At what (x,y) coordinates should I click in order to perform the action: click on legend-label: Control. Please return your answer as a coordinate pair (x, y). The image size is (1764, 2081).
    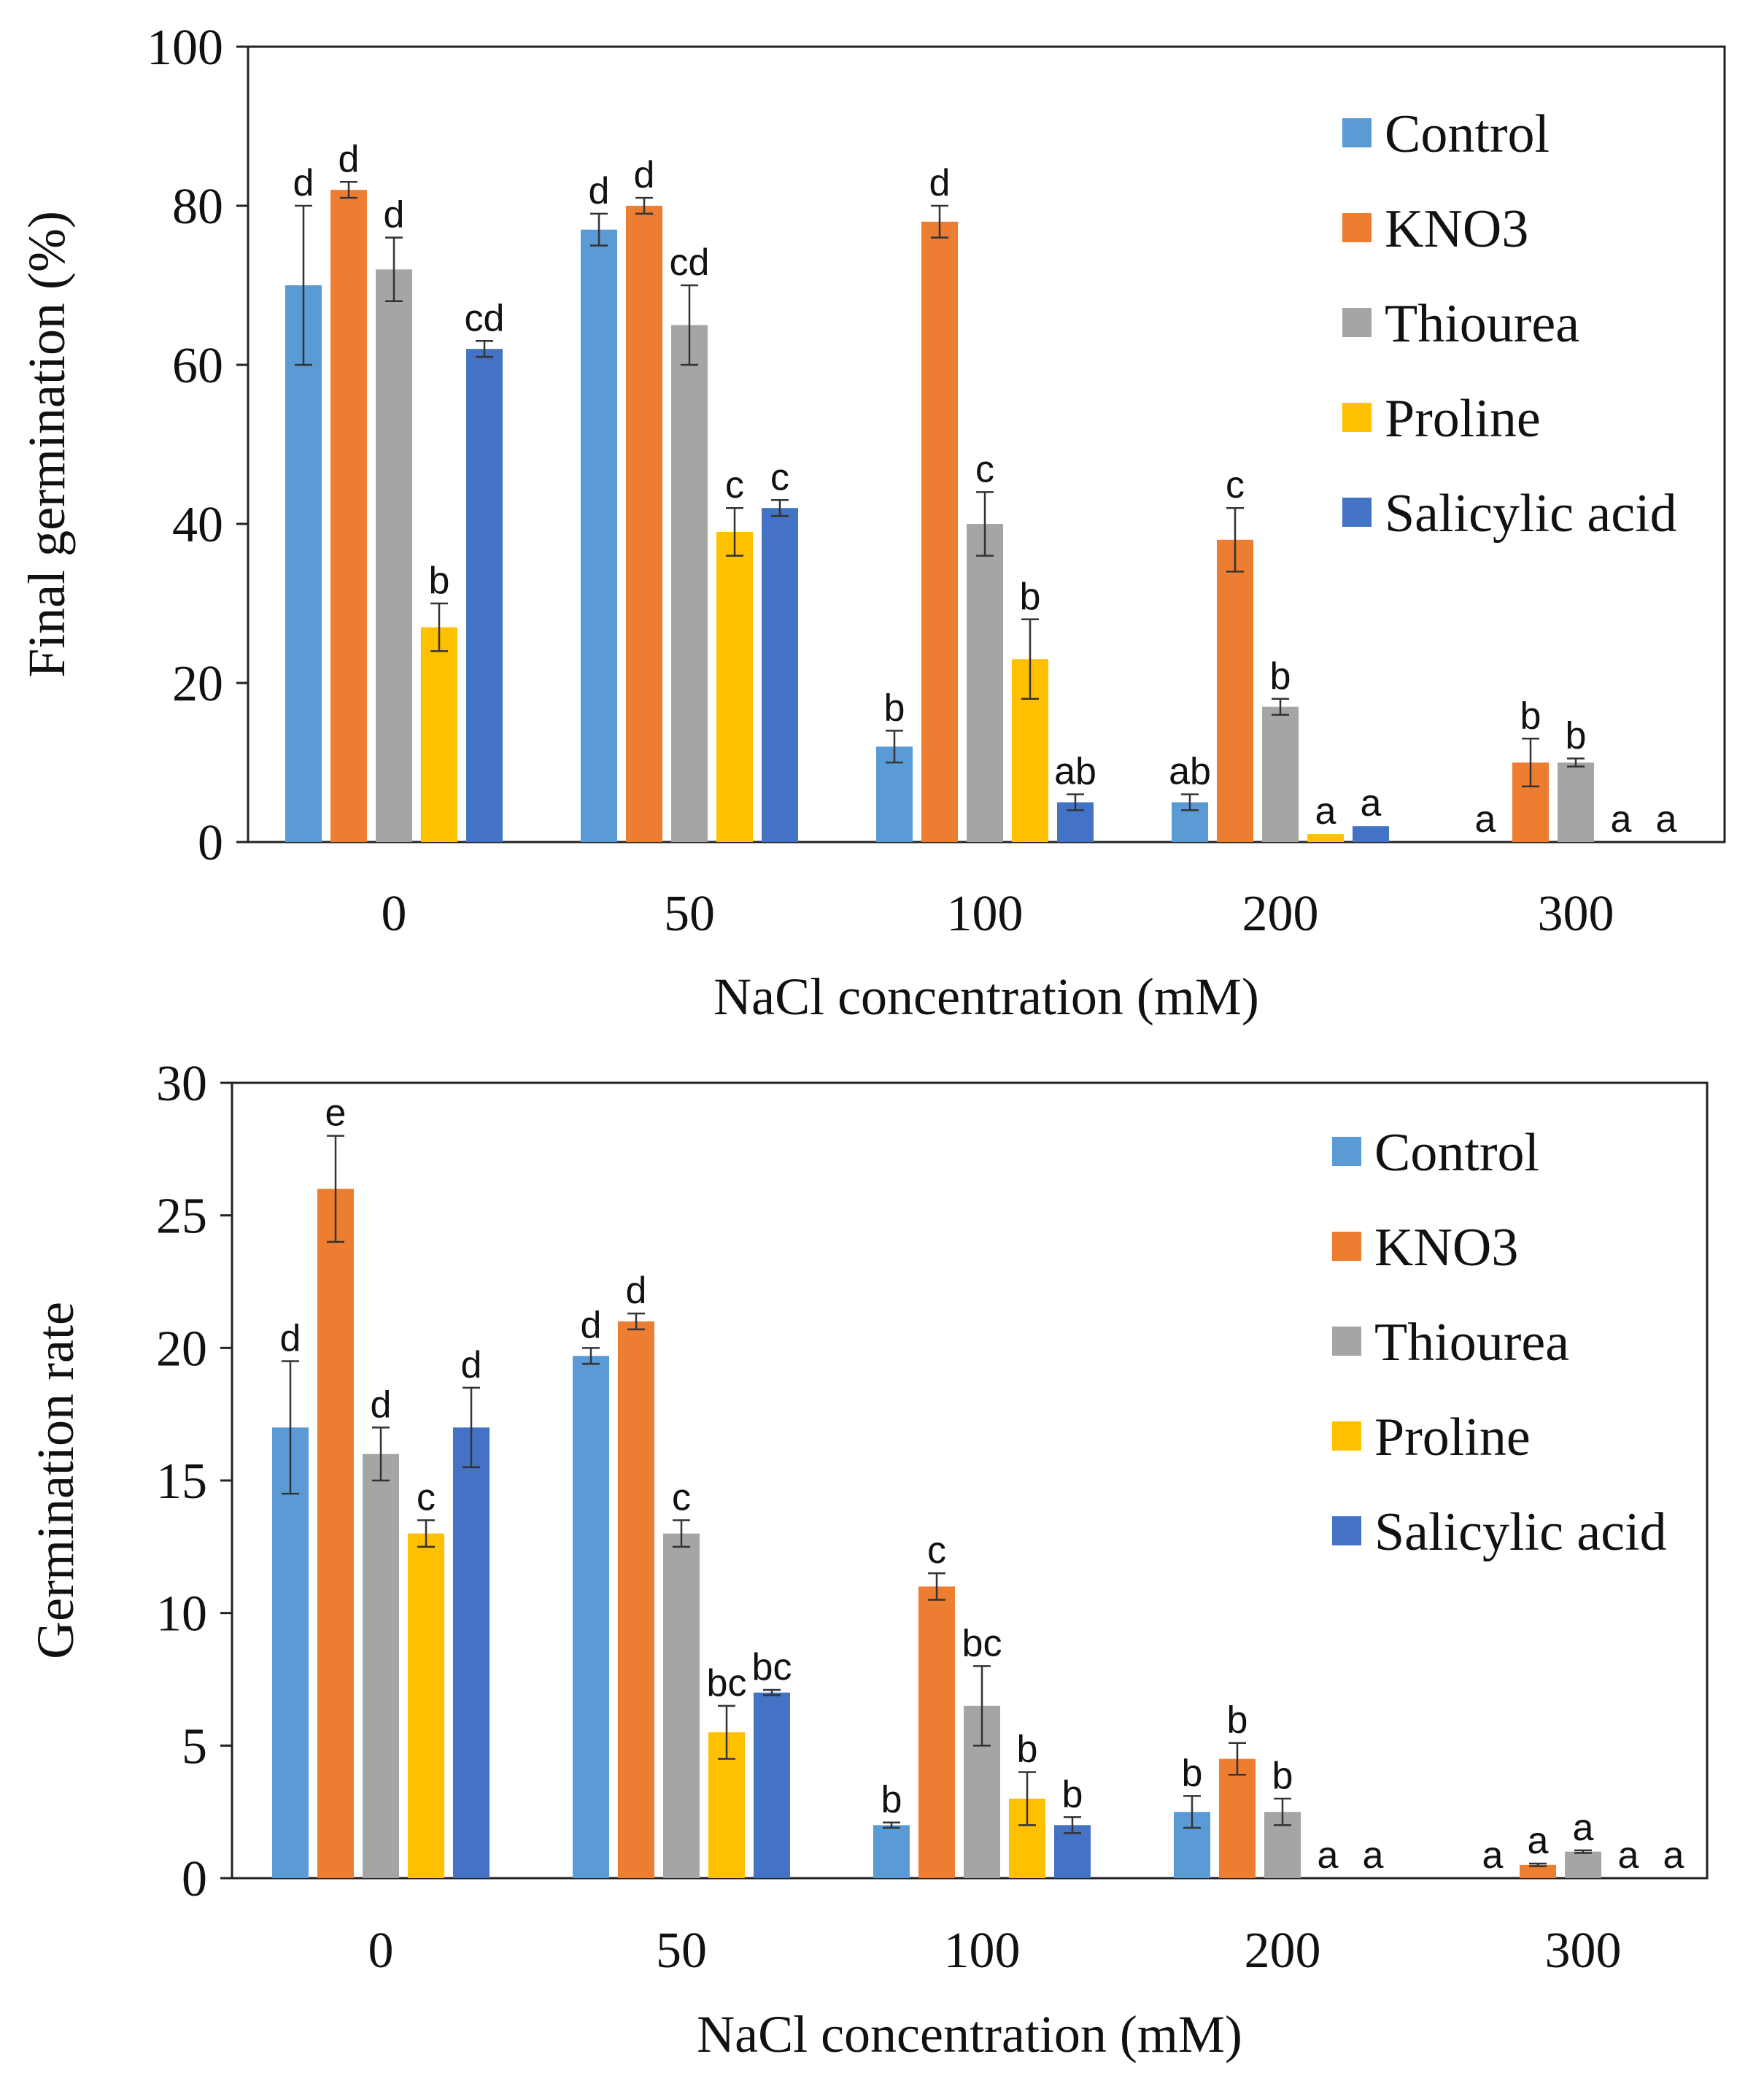
    Looking at the image, I should click on (1467, 134).